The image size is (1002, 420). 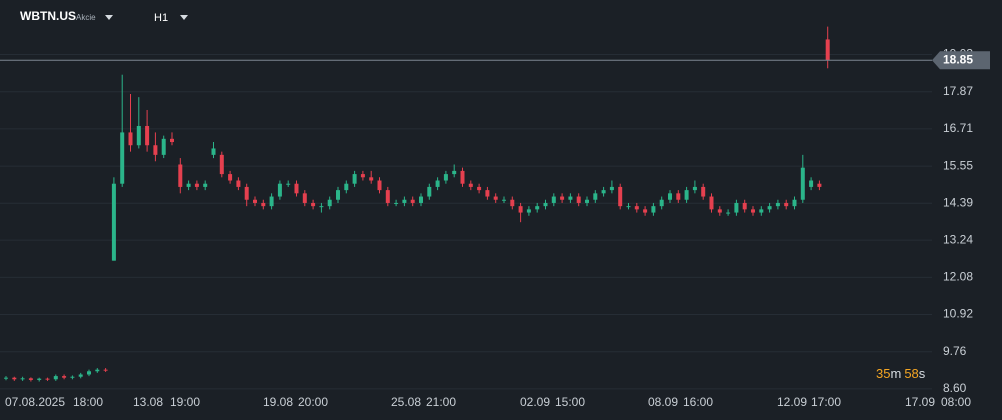 I want to click on y-tick-label: 14.39, so click(x=958, y=202).